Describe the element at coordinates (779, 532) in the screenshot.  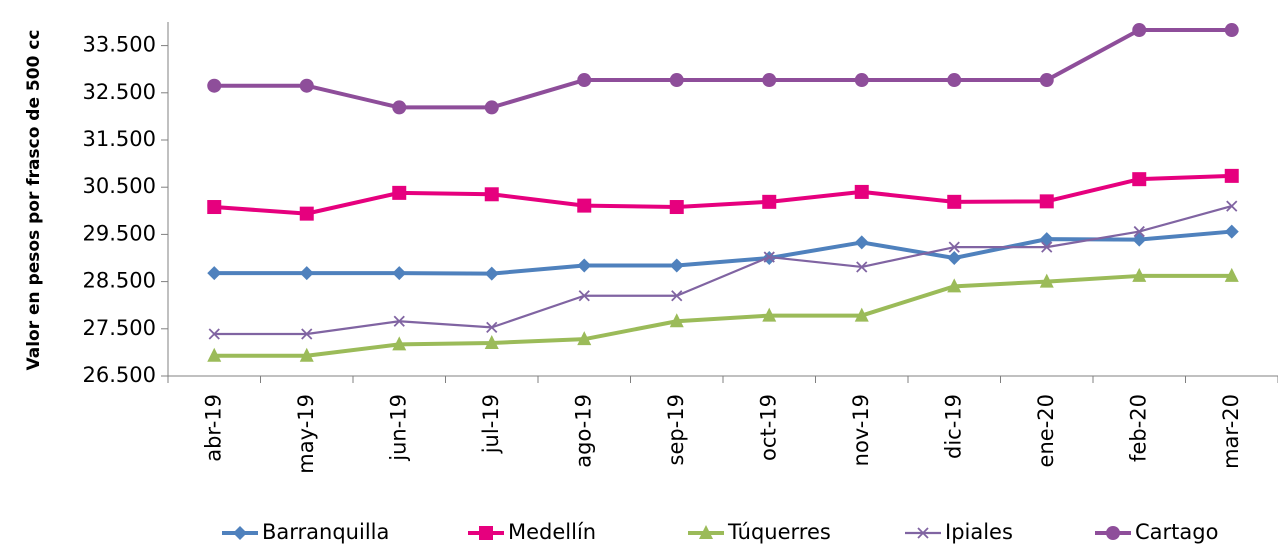
I see `legend-label: Túquerres` at that location.